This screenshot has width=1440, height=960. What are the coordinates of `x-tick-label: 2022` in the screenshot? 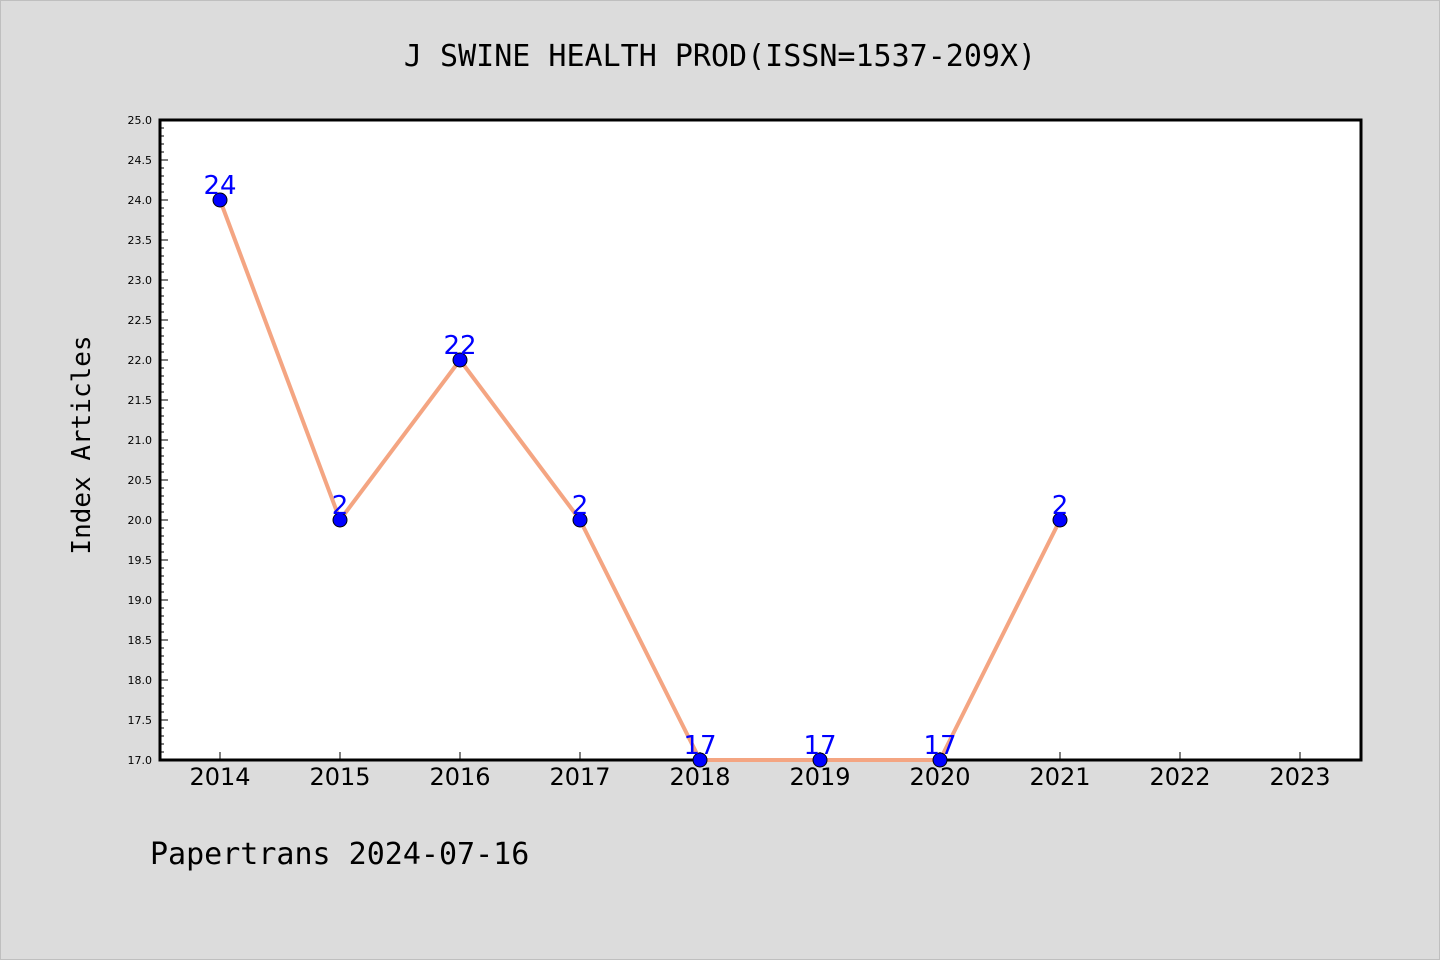 It's located at (1179, 777).